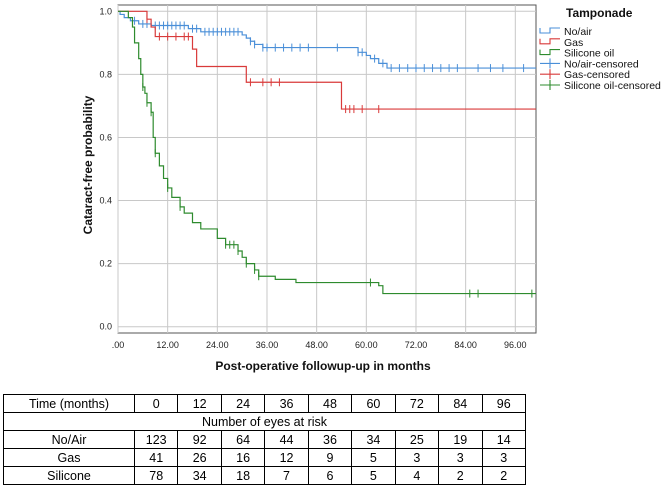 The width and height of the screenshot is (669, 485). Describe the element at coordinates (417, 439) in the screenshot. I see `risk-cell: 25` at that location.